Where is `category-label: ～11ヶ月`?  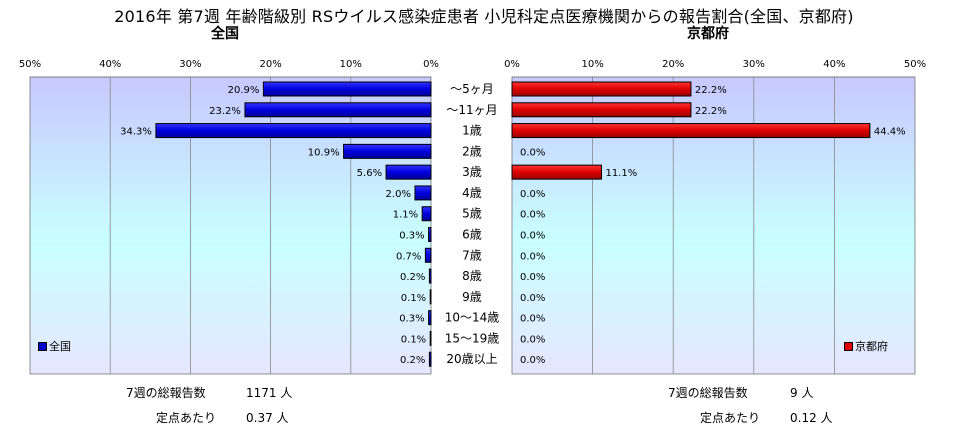 category-label: ～11ヶ月 is located at coordinates (471, 110).